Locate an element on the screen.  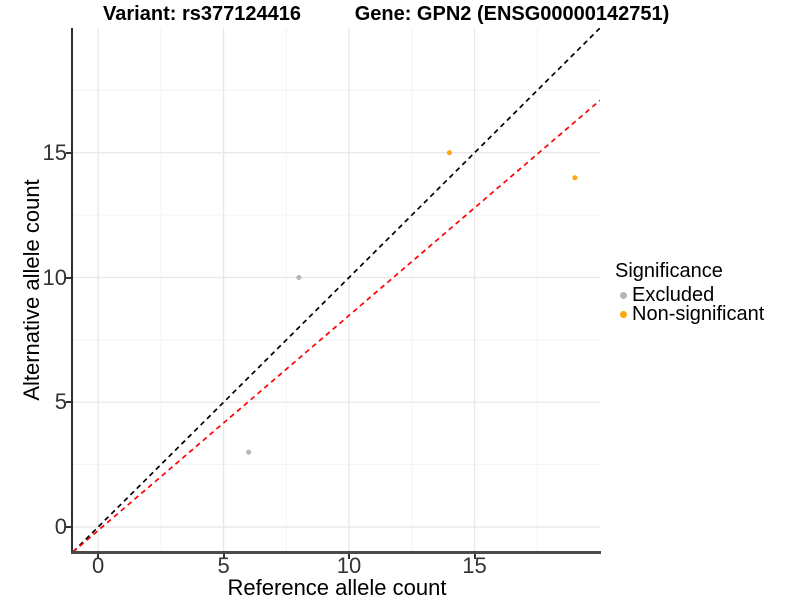
plot-title-gene: Gene: GPN2 (ENSG00000142751) is located at coordinates (512, 14).